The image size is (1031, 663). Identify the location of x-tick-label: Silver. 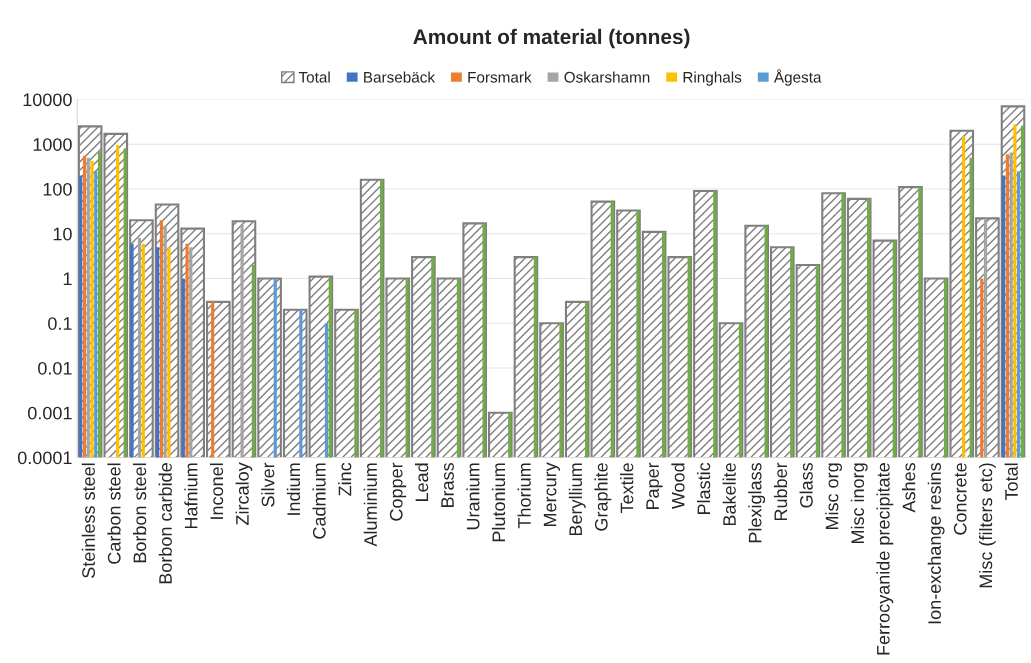
(268, 484).